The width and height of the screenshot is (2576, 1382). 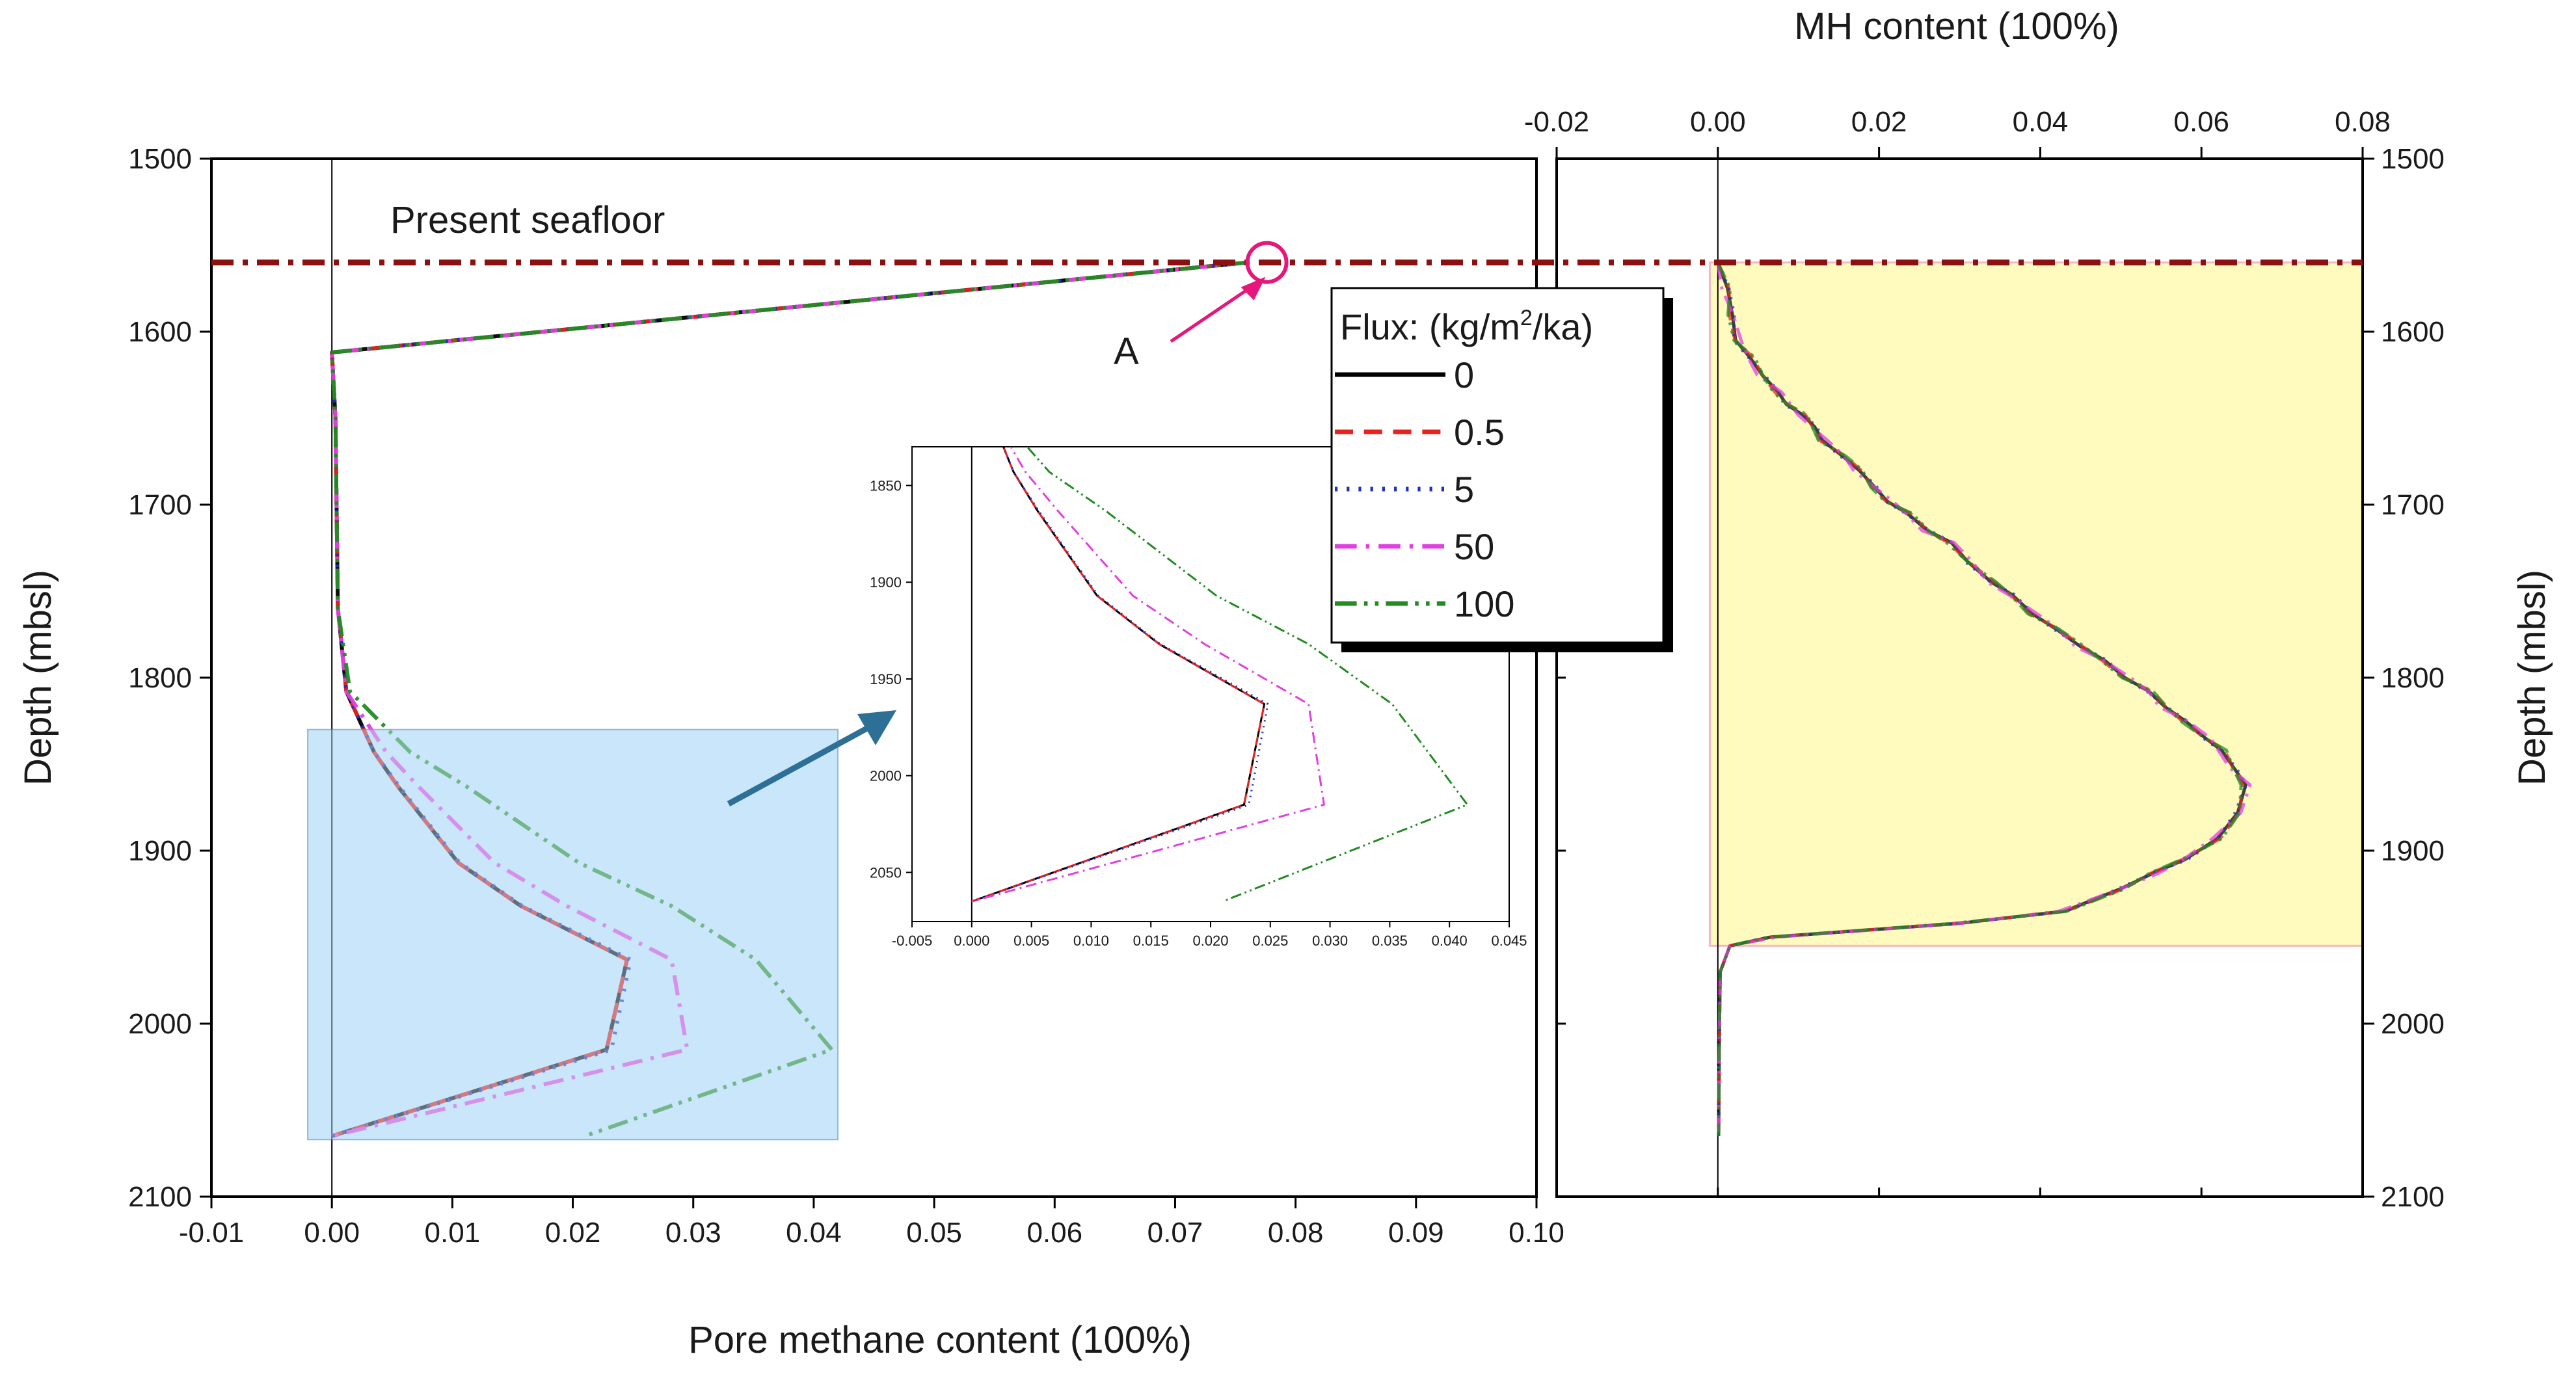 I want to click on zoom-arrow-shaft, so click(x=800, y=764).